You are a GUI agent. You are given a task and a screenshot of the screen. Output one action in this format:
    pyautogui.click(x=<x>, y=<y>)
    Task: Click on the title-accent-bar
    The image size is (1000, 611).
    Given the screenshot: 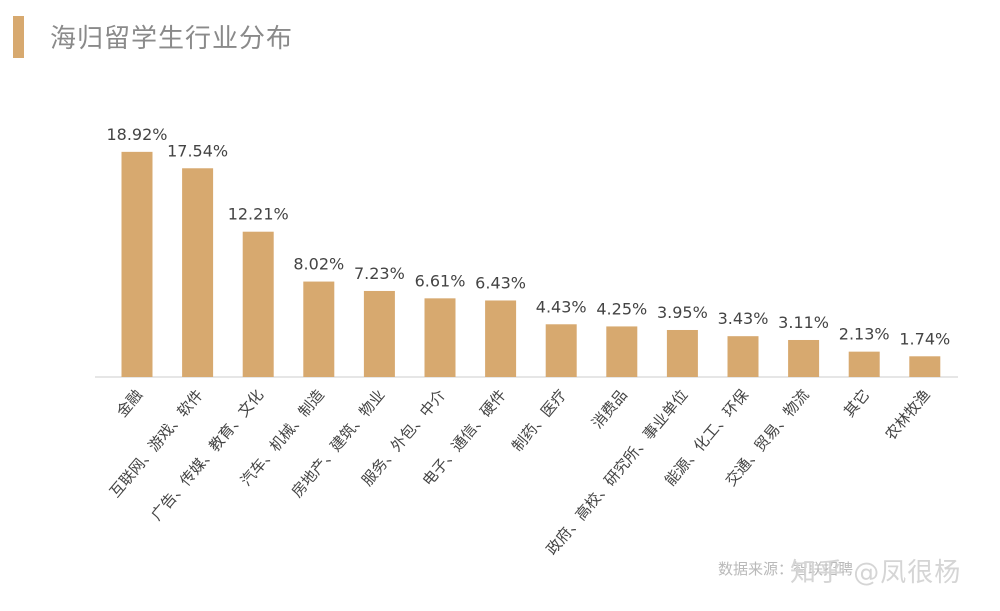 What is the action you would take?
    pyautogui.click(x=18, y=37)
    